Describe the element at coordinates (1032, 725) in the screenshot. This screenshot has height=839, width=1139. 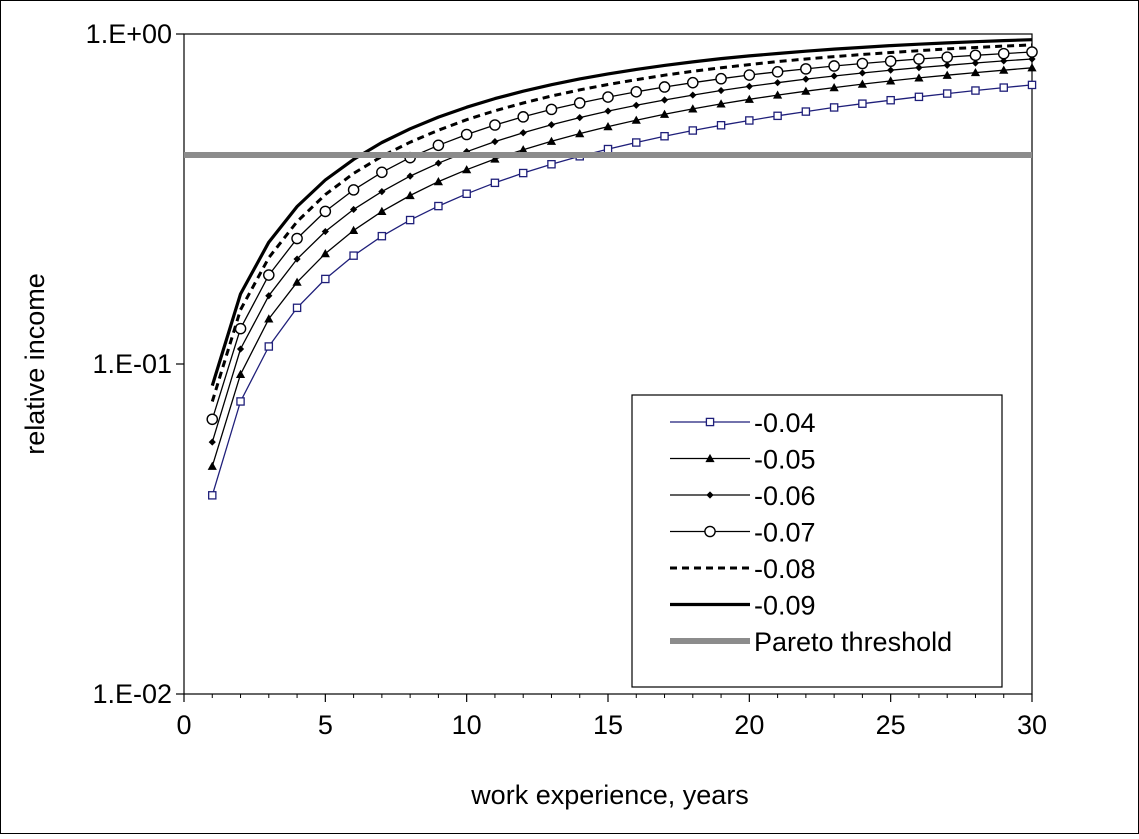
I see `x-tick-label: 30` at that location.